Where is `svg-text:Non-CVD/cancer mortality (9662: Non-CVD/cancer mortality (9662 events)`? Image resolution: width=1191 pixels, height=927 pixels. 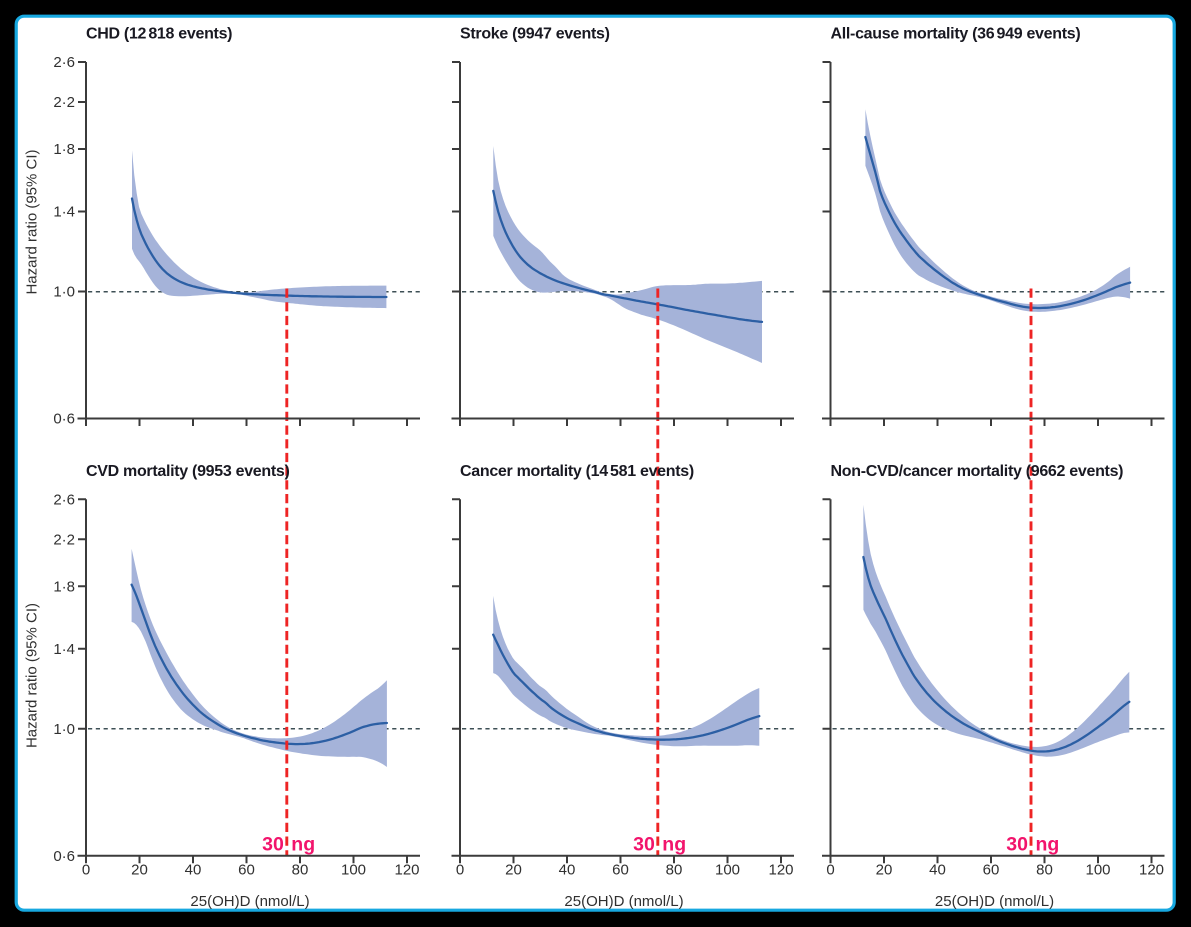
svg-text:Non-CVD/cancer mortality (9662: Non-CVD/cancer mortality (9662 events) is located at coordinates (977, 471).